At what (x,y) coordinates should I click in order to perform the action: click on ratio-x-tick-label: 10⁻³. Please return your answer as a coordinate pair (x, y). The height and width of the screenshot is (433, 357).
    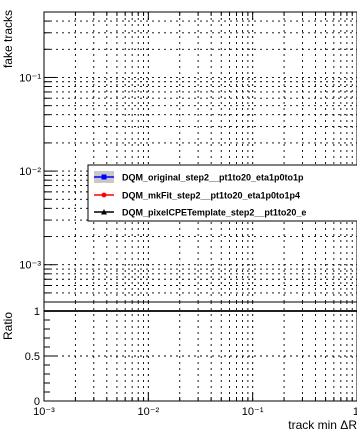
    Looking at the image, I should click on (44, 412).